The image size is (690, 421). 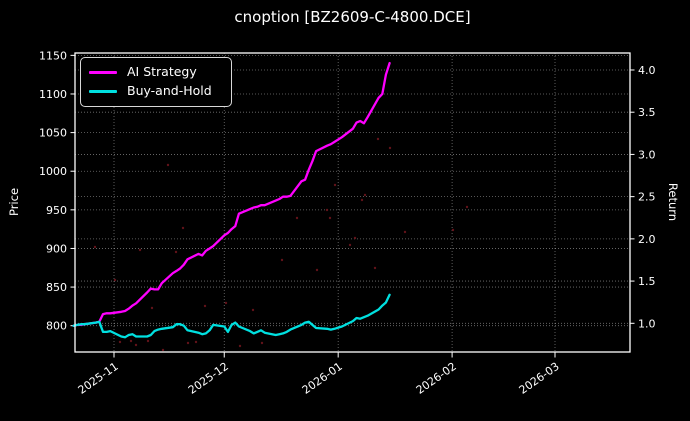 I want to click on right-tick-label: 1.0, so click(x=647, y=323).